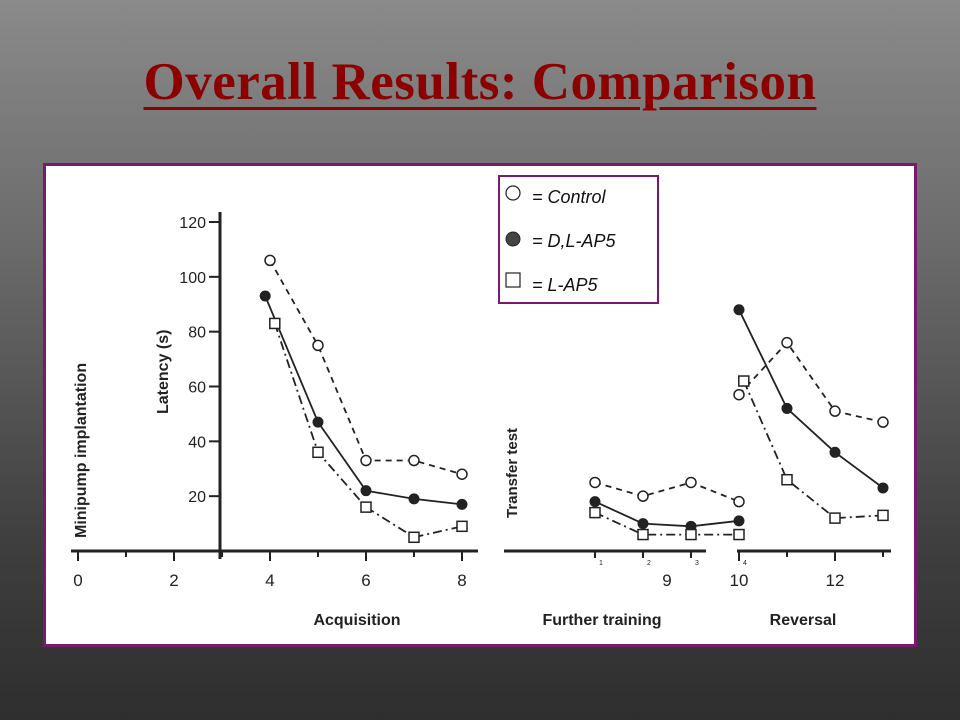  Describe the element at coordinates (574, 241) in the screenshot. I see `legend-label-dl-ap5: = D,L-AP5` at that location.